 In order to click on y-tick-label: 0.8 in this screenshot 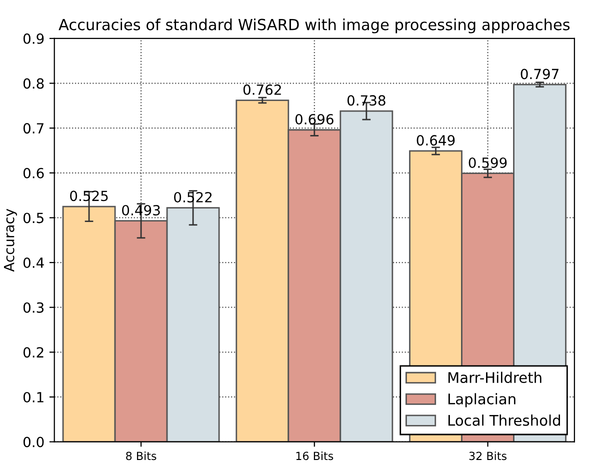, I will do `click(33, 83)`.